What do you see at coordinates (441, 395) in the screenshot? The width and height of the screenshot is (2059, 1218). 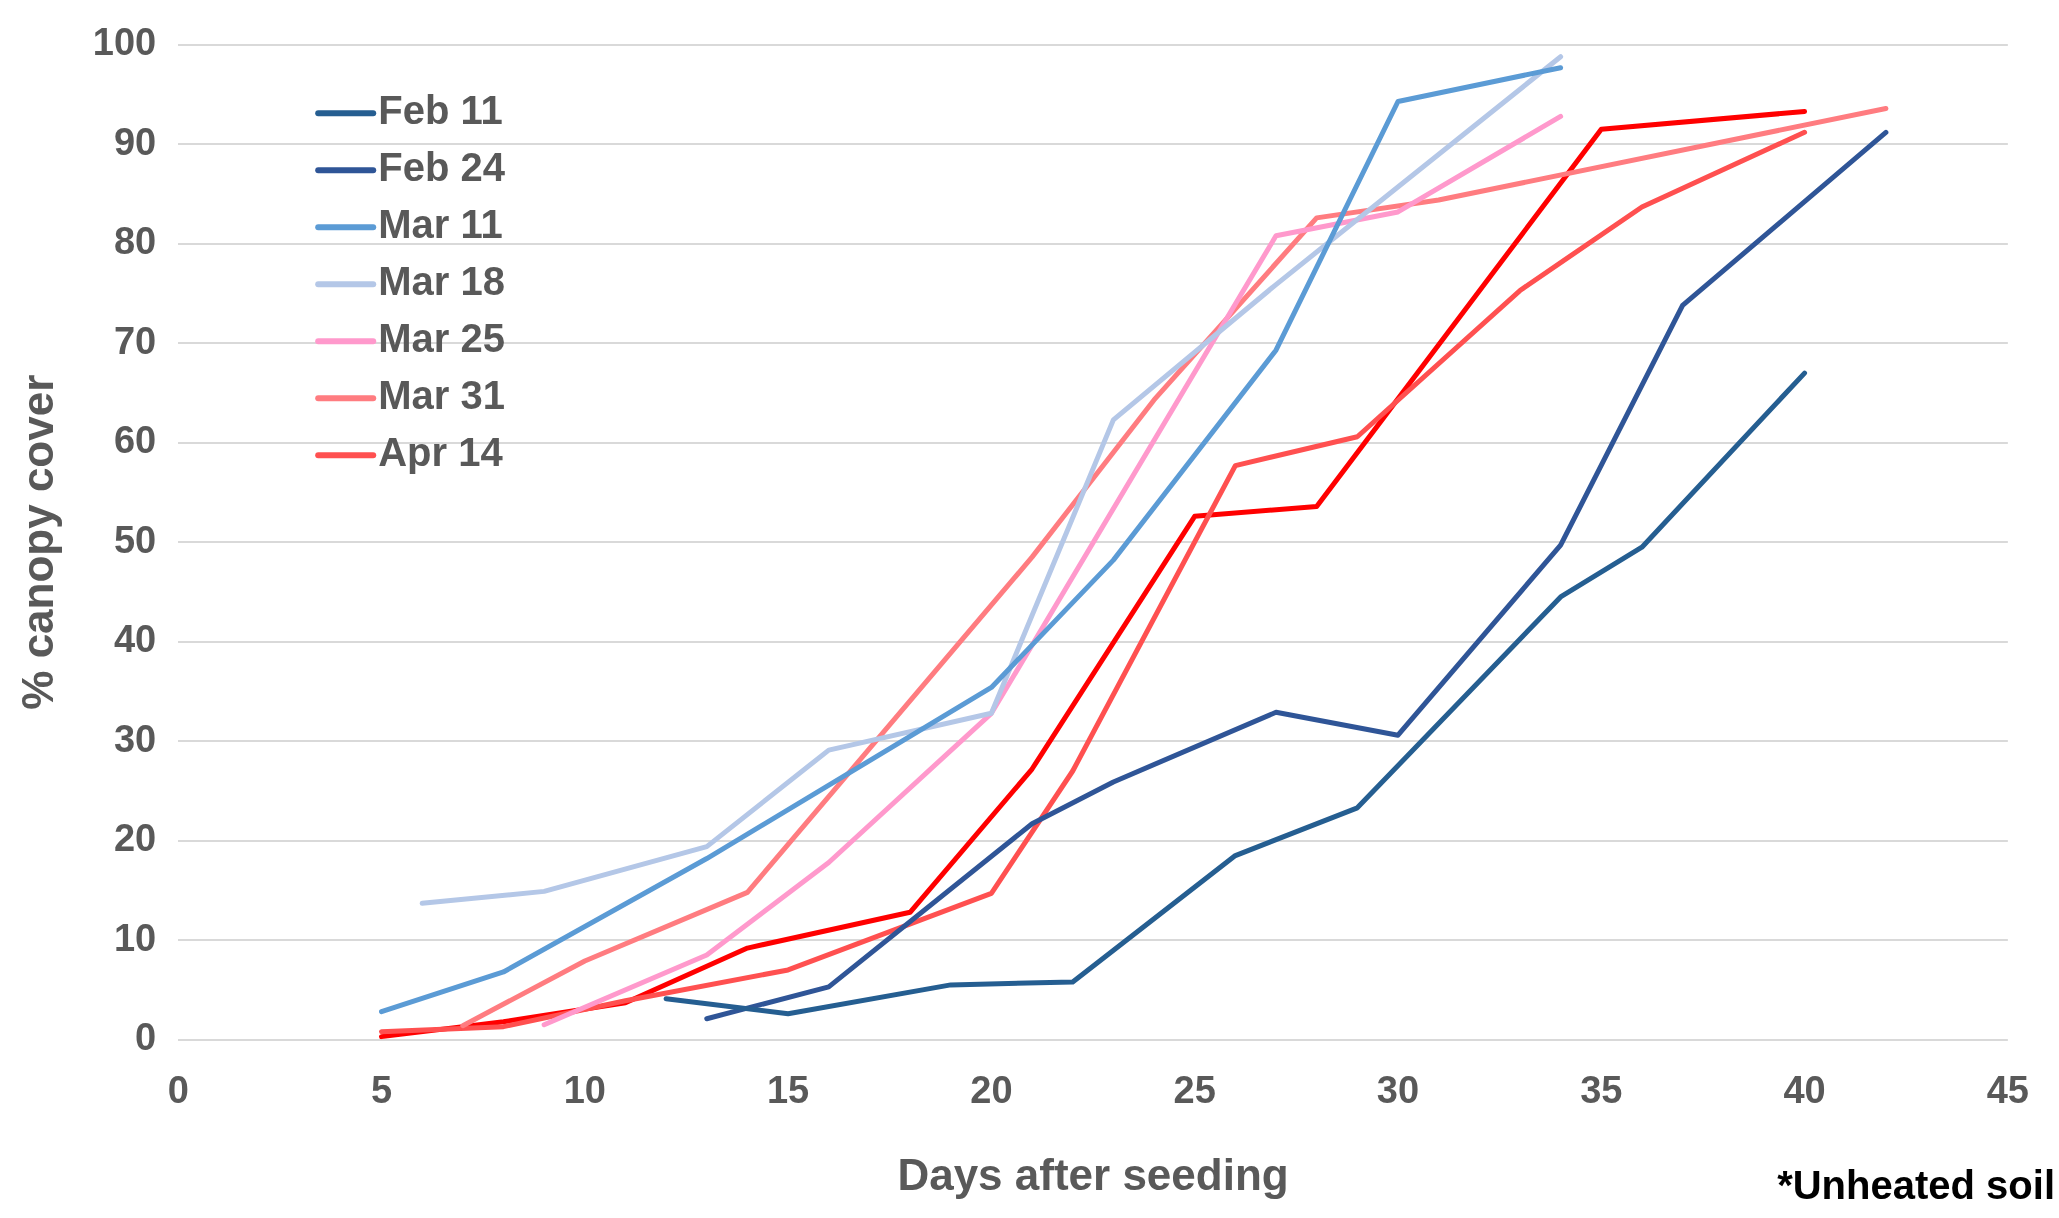 I see `legend-label: Mar 31` at bounding box center [441, 395].